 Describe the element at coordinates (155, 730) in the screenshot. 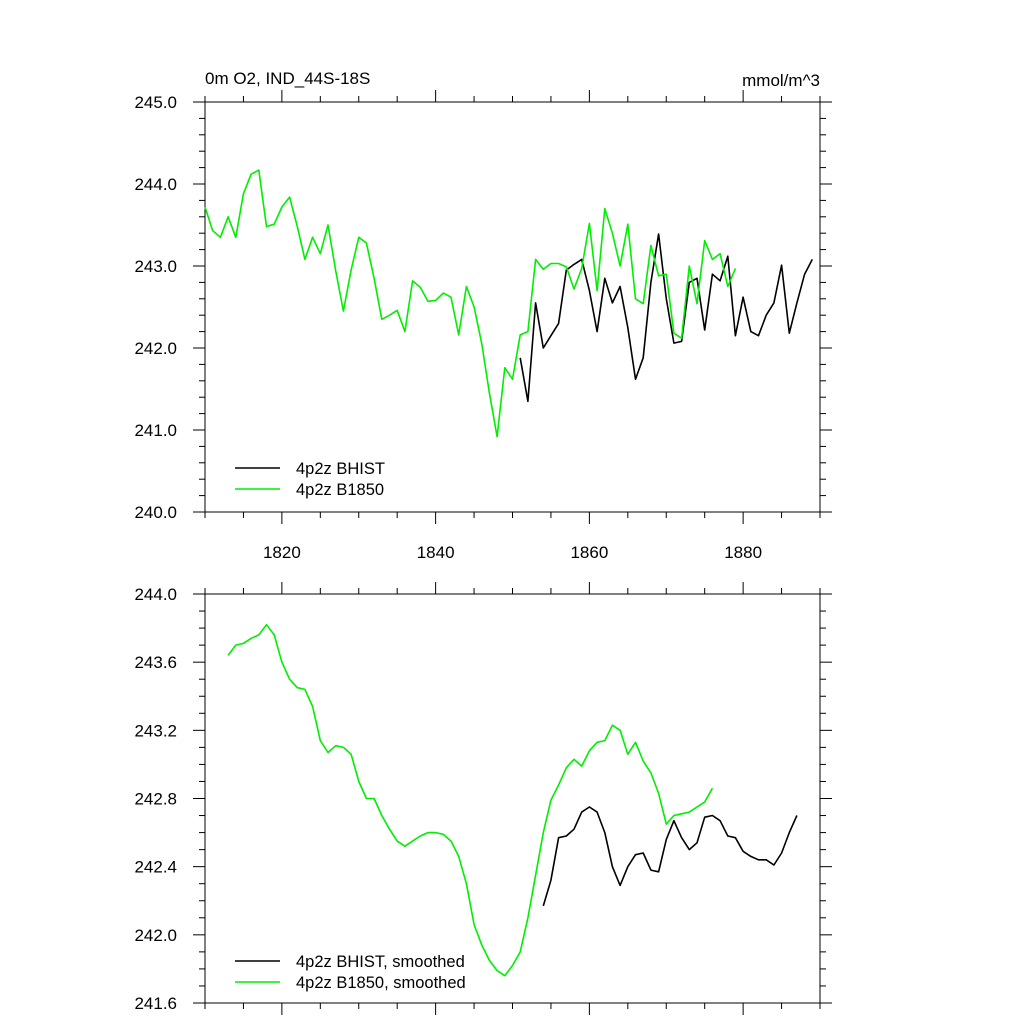

I see `y-tick-label: 243.2` at that location.